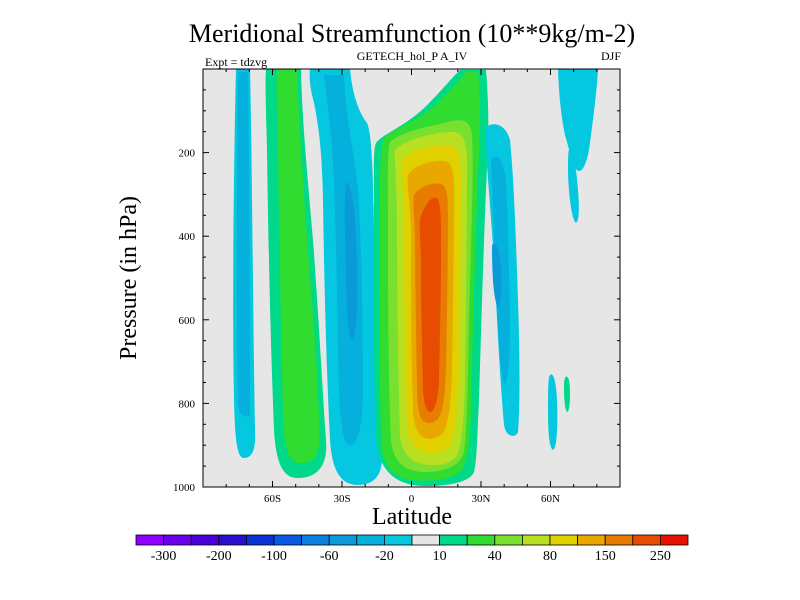 The image size is (800, 600). Describe the element at coordinates (187, 404) in the screenshot. I see `y-tick-label: 800` at that location.